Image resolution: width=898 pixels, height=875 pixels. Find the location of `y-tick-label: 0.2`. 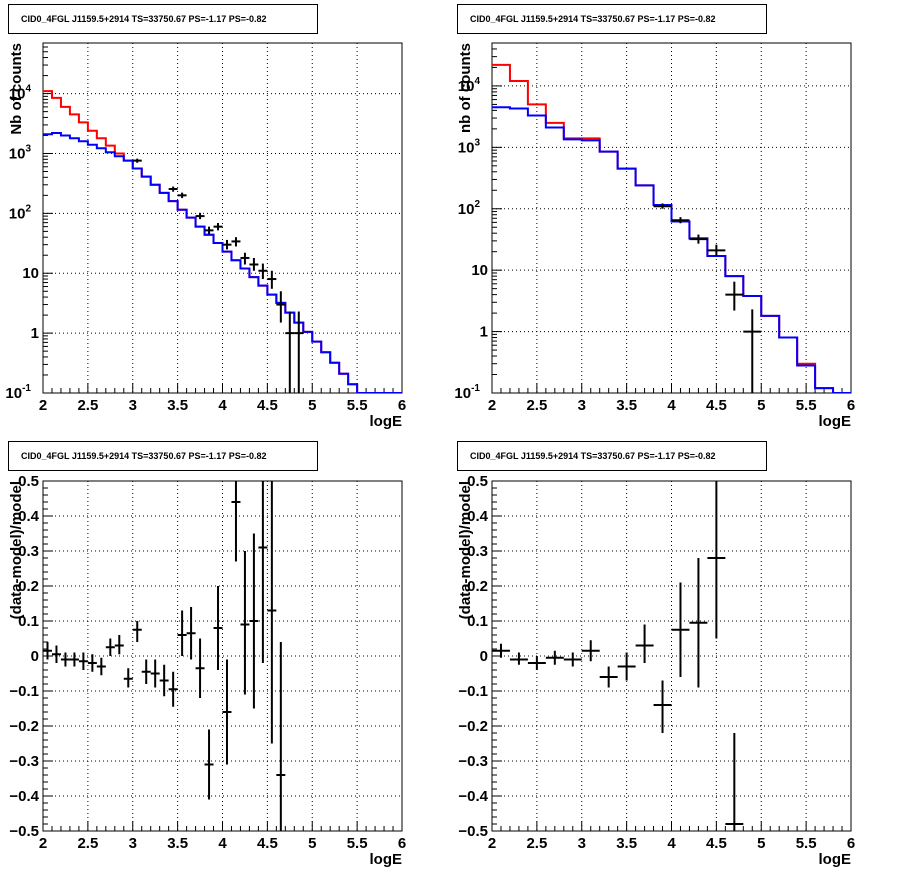

y-tick-label: 0.2 is located at coordinates (28, 586).